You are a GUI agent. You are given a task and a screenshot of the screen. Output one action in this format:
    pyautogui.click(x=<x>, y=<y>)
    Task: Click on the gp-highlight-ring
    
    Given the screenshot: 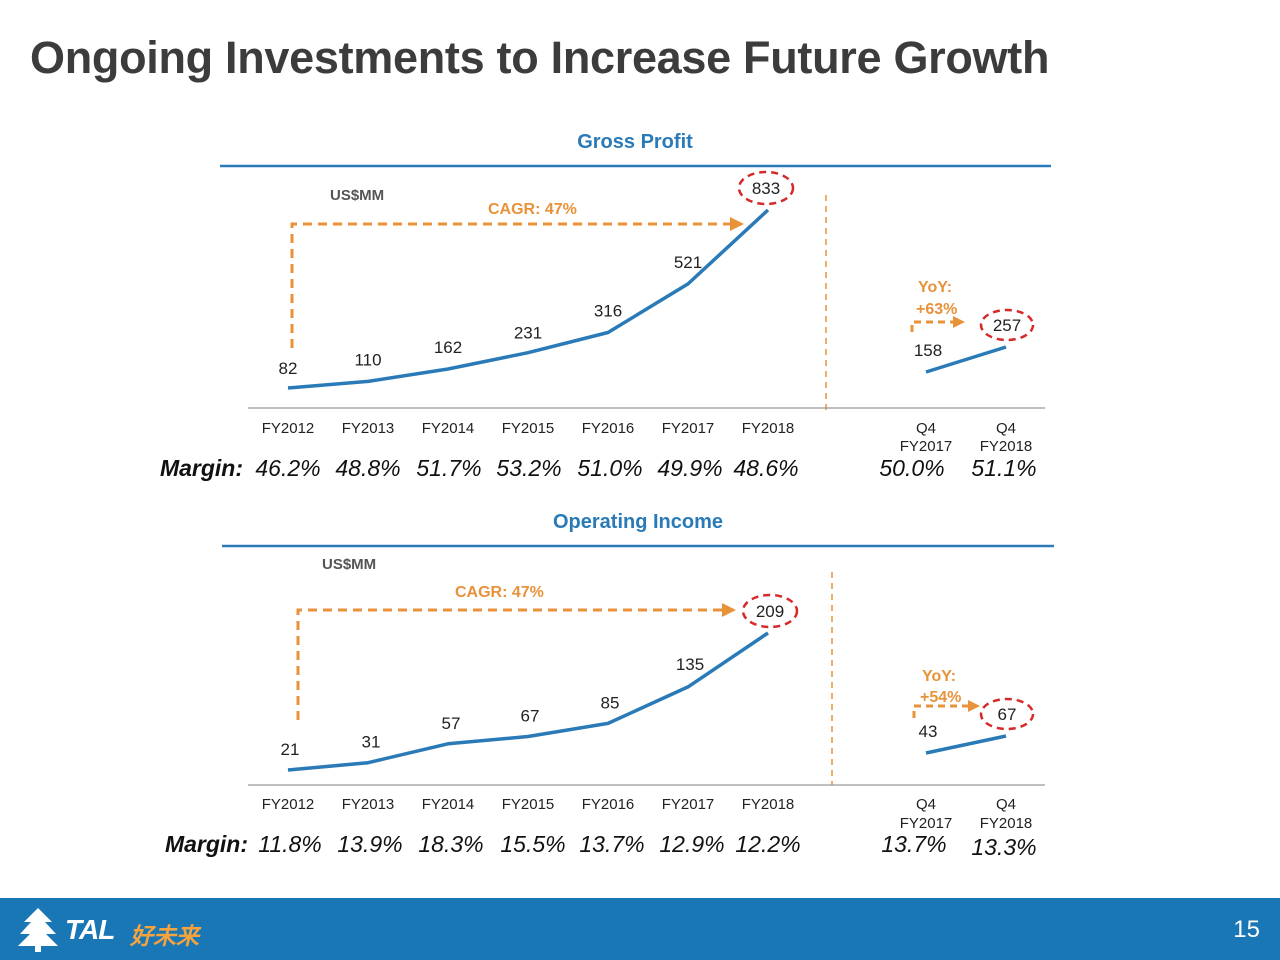 What is the action you would take?
    pyautogui.click(x=766, y=188)
    